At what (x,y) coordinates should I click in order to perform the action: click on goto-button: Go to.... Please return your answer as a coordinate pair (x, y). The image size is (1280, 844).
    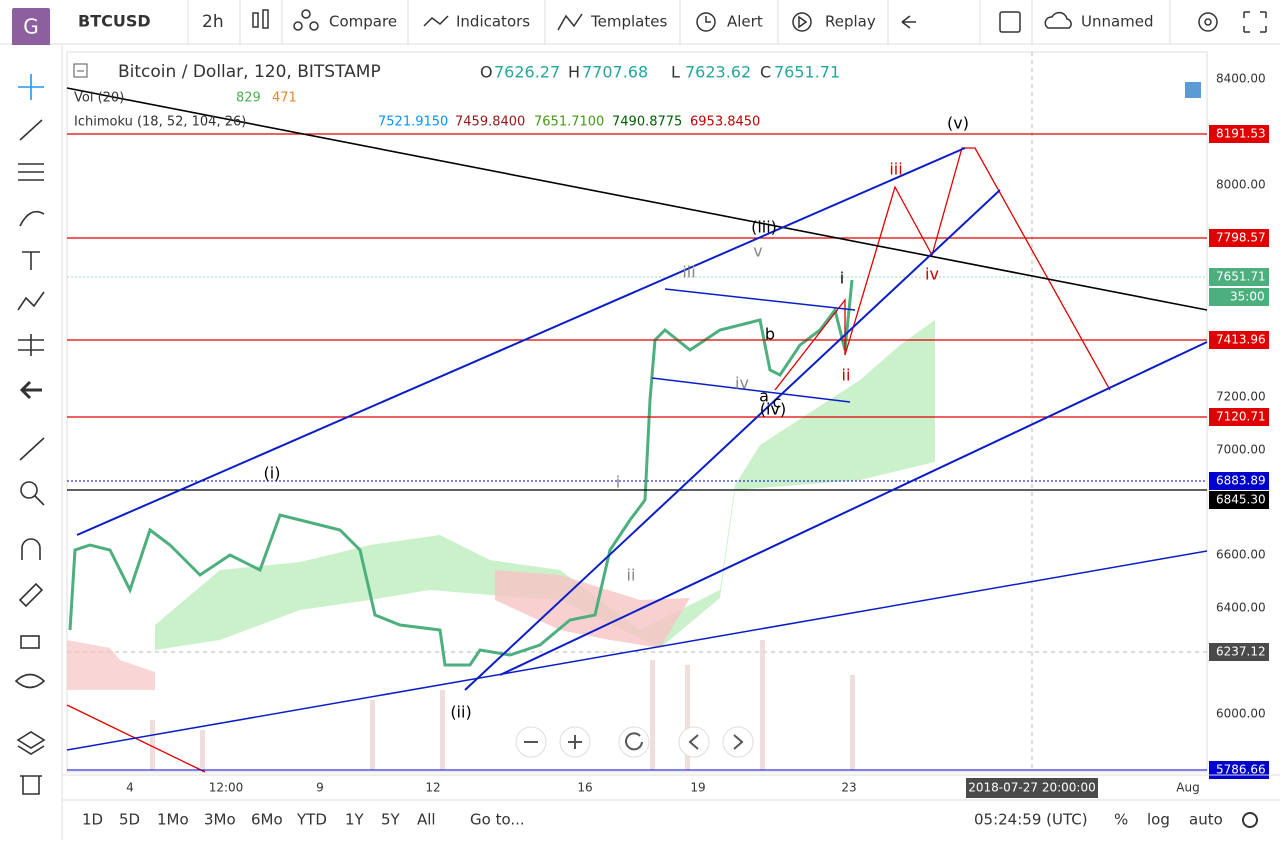
    Looking at the image, I should click on (497, 820).